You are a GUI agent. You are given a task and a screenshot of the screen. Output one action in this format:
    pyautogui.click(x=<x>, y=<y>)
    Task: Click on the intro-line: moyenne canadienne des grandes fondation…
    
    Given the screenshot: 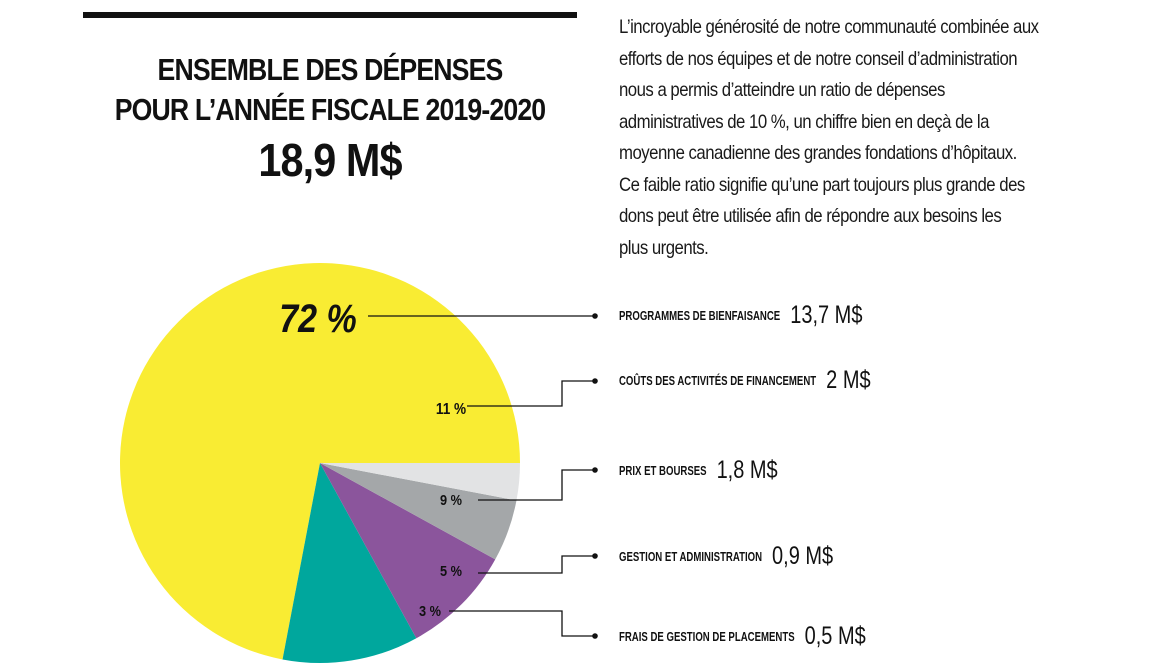 What is the action you would take?
    pyautogui.click(x=818, y=153)
    